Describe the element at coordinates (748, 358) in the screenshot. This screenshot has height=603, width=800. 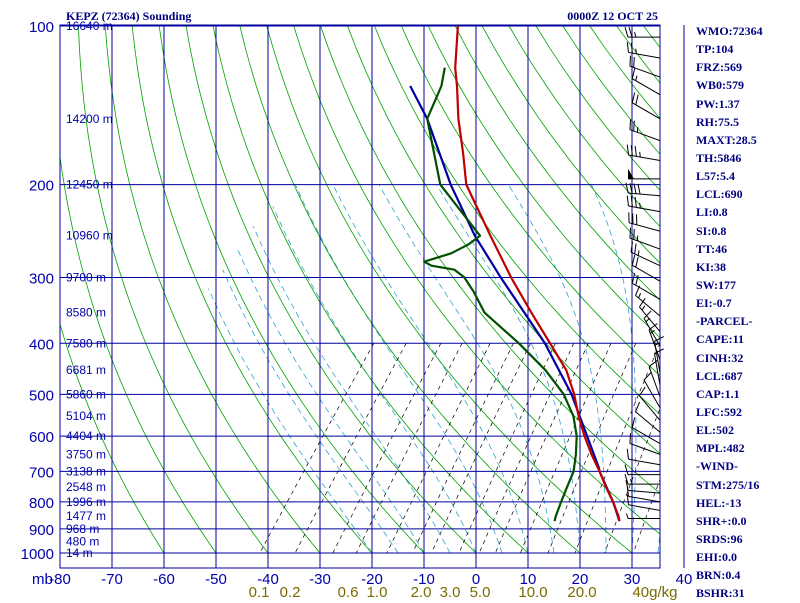
I see `stat-line: CINH:32` at that location.